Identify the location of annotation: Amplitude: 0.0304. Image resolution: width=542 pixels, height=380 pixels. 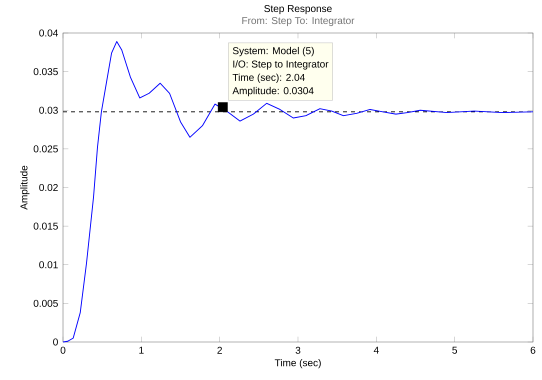
(273, 91).